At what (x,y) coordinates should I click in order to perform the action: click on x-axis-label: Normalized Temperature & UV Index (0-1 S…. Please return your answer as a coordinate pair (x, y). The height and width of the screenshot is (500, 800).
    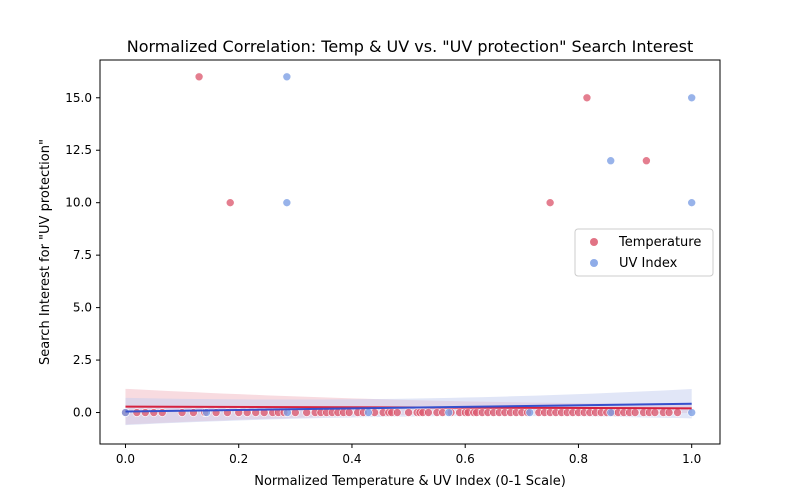
    Looking at the image, I should click on (410, 481).